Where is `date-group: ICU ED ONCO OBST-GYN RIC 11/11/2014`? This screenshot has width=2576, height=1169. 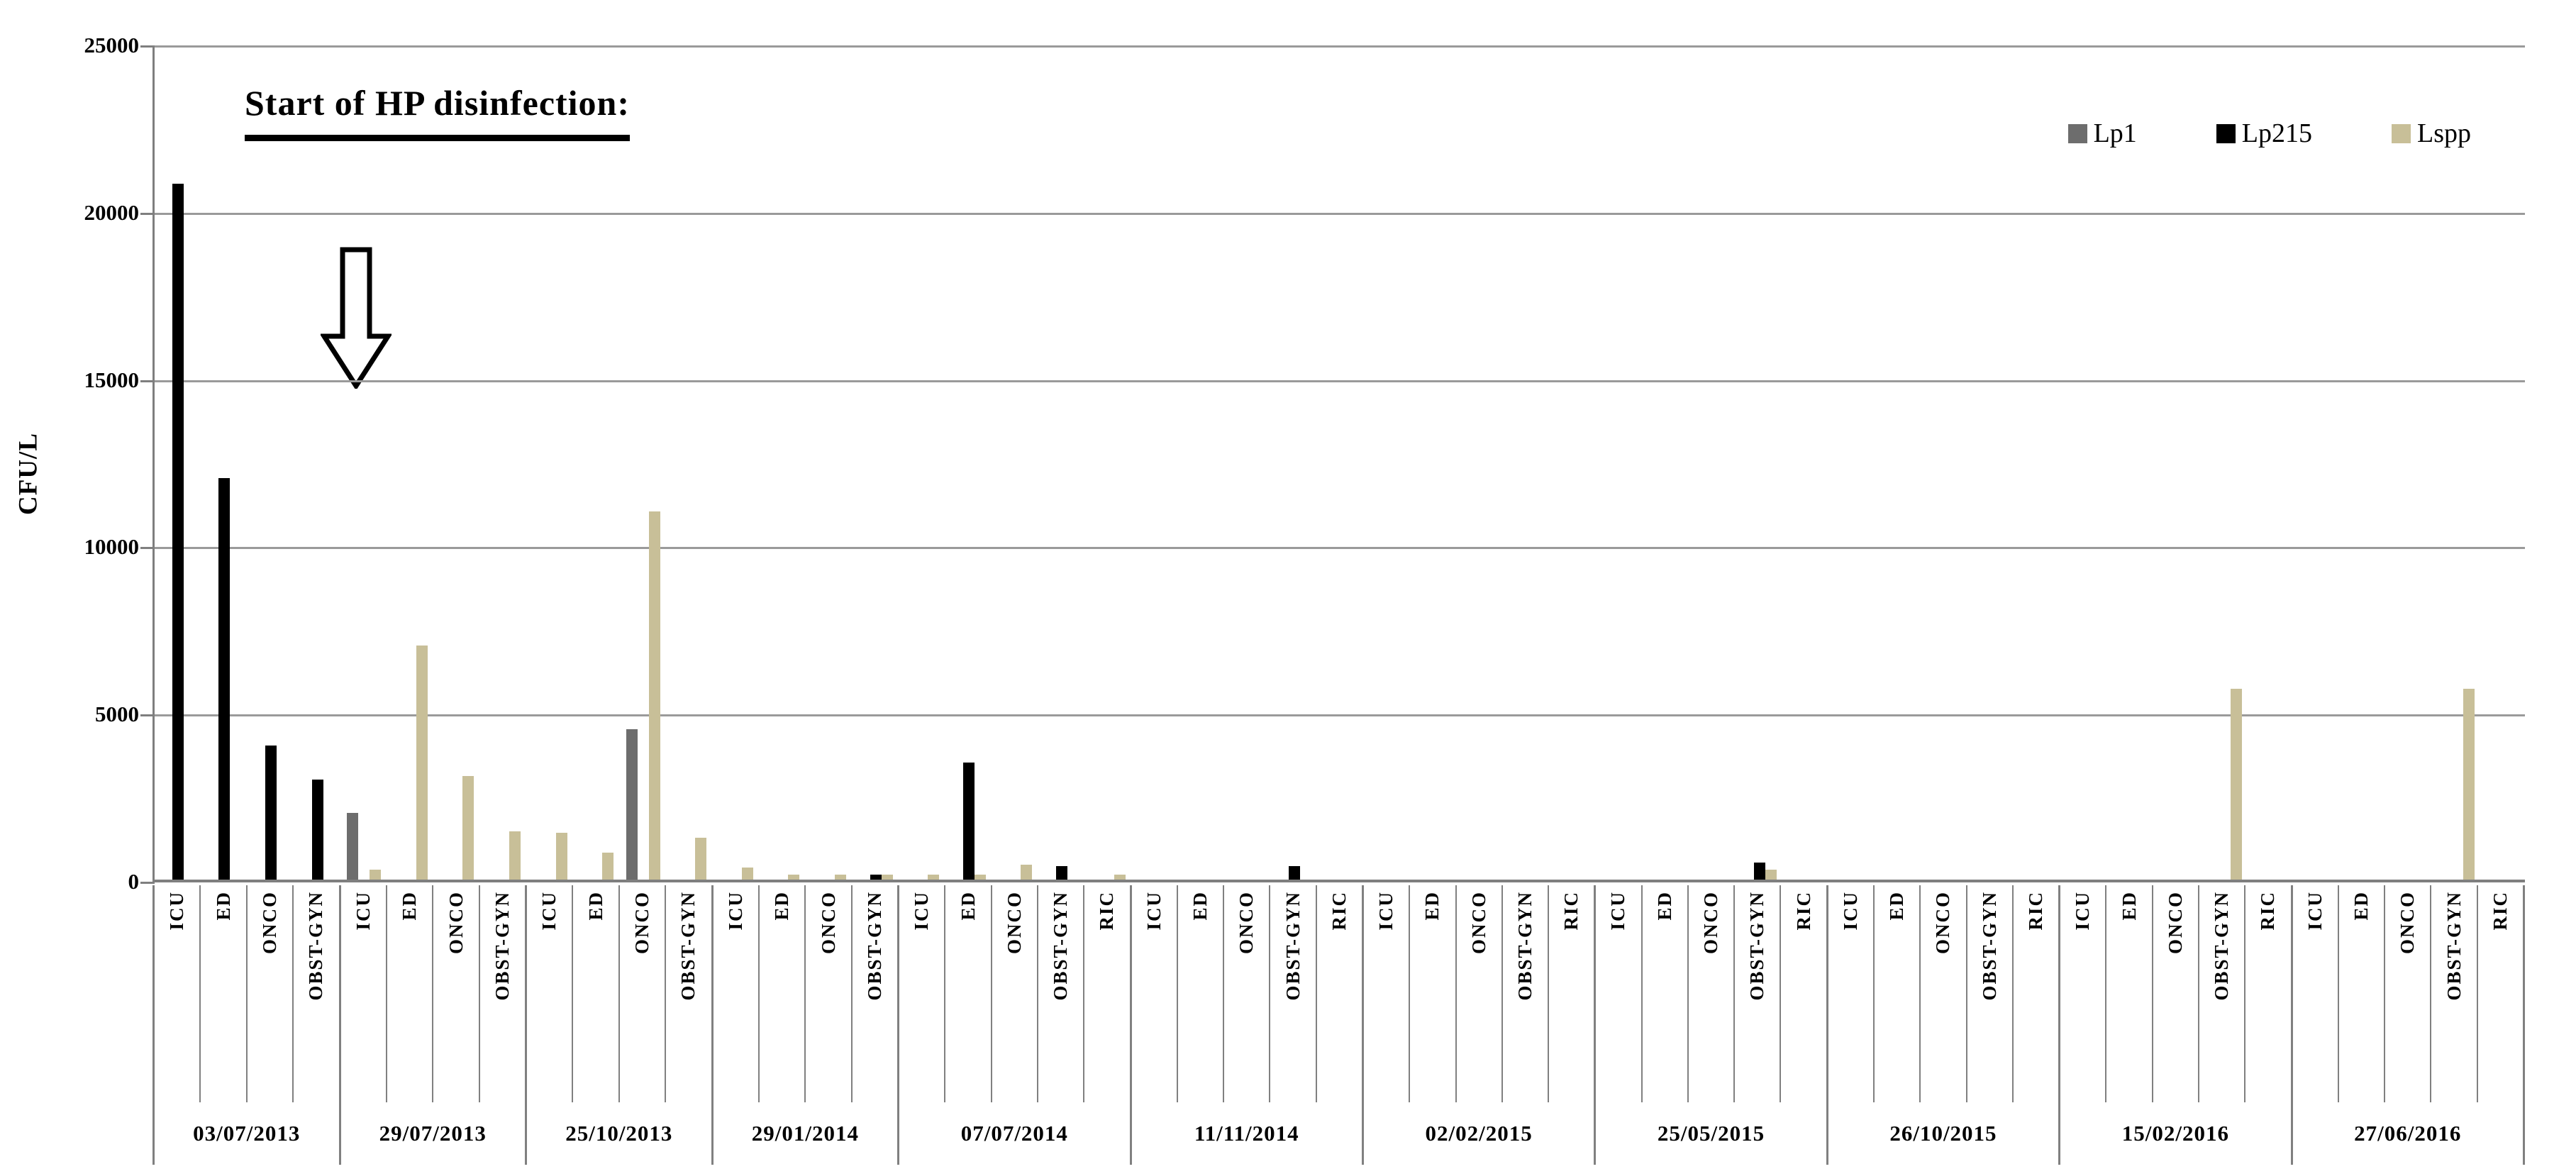
date-group: ICU ED ONCO OBST-GYN RIC 11/11/2014 is located at coordinates (1248, 1025).